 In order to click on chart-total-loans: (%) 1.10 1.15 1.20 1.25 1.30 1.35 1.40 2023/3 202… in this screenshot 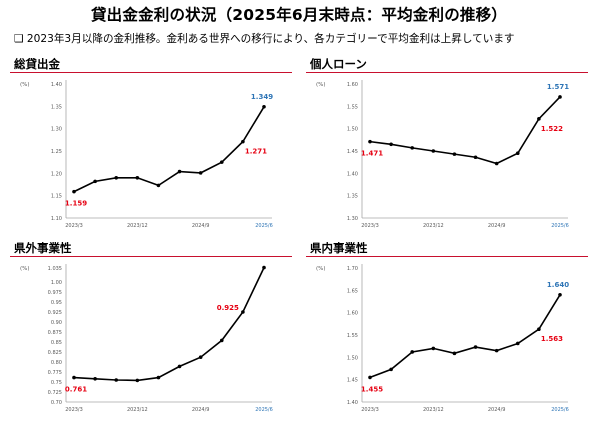, I will do `click(146, 154)`.